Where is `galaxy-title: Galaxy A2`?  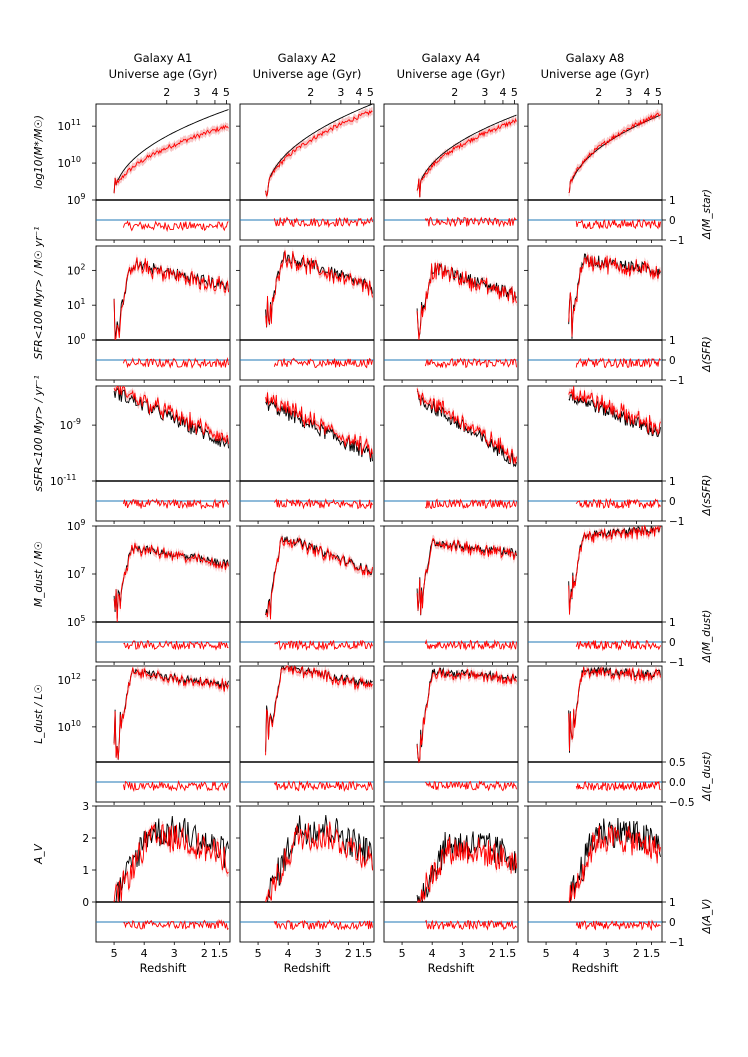
galaxy-title: Galaxy A2 is located at coordinates (307, 58).